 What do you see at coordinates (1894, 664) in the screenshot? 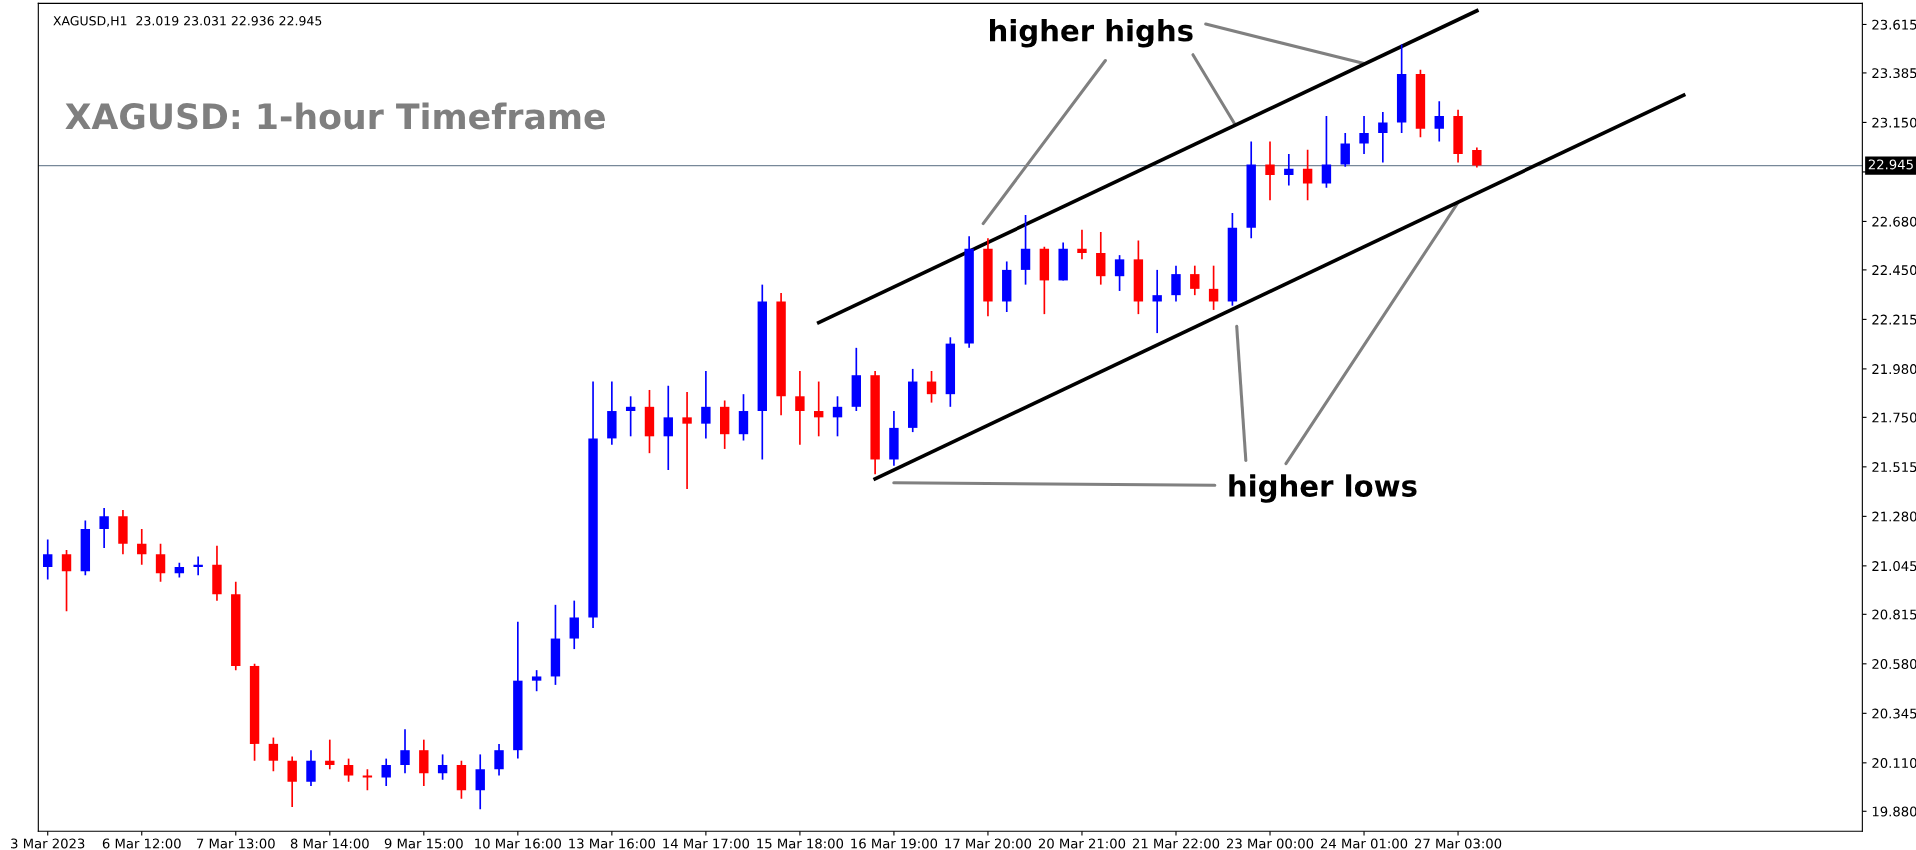
I see `y-tick-label: 20.580` at bounding box center [1894, 664].